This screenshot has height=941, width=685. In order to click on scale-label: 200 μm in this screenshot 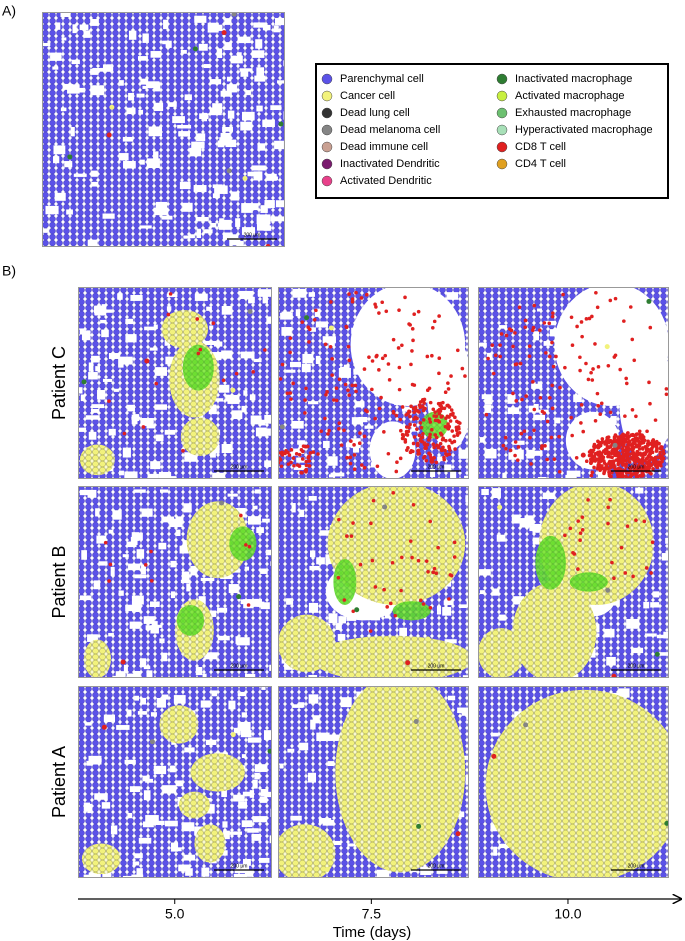, I will do `click(239, 666)`.